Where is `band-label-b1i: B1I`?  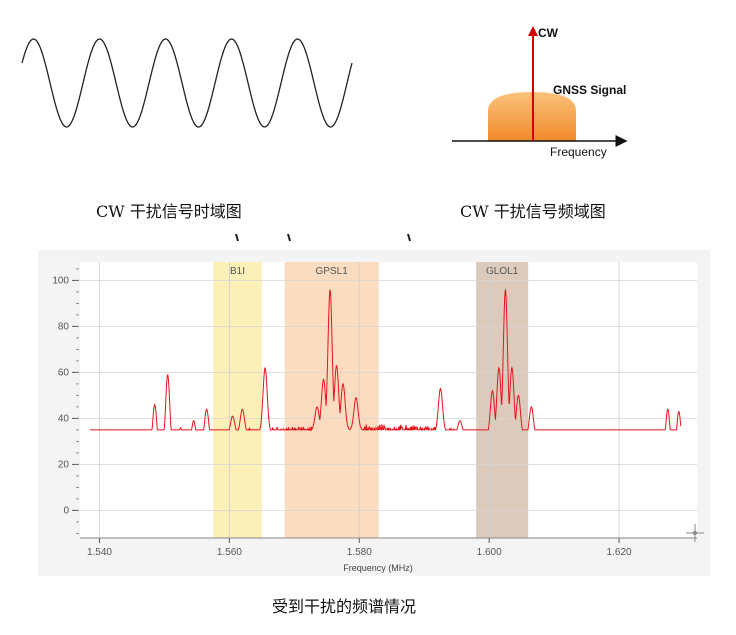 band-label-b1i: B1I is located at coordinates (237, 271).